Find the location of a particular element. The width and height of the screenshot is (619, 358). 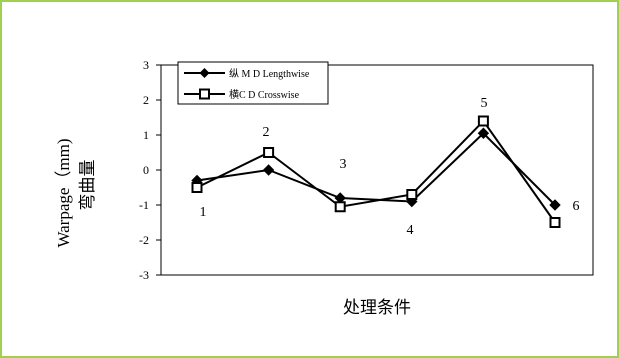

legend-label: 纵 M D Lengthwise is located at coordinates (269, 74).